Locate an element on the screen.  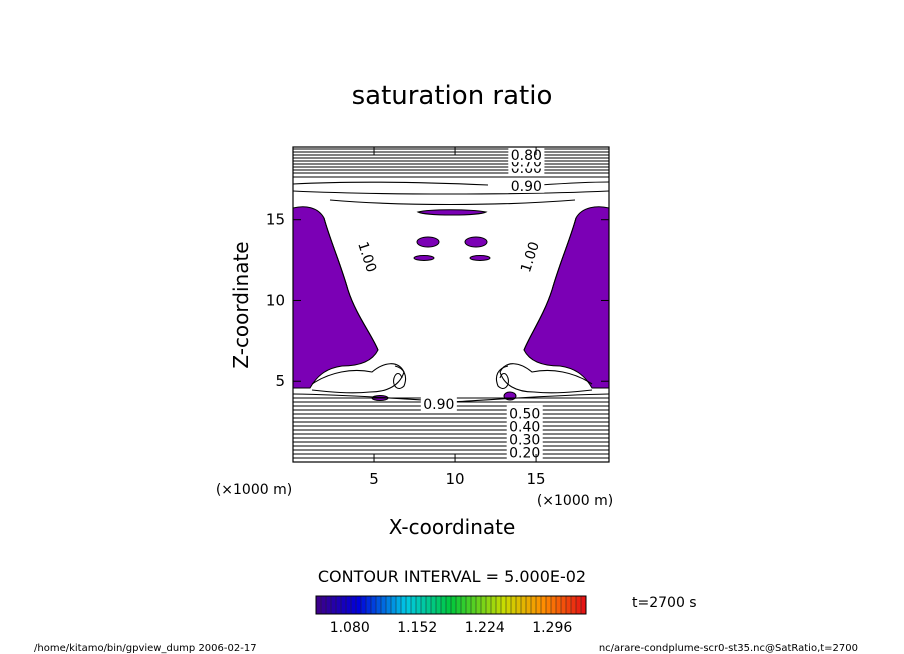
x-axis-ticks: 5 10 15 is located at coordinates (457, 317).